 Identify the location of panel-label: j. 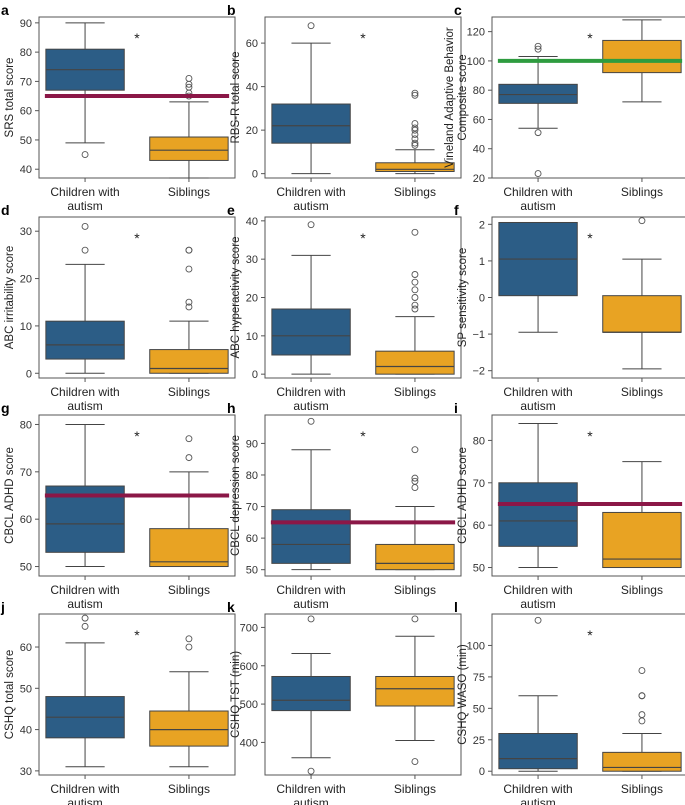
(2, 607).